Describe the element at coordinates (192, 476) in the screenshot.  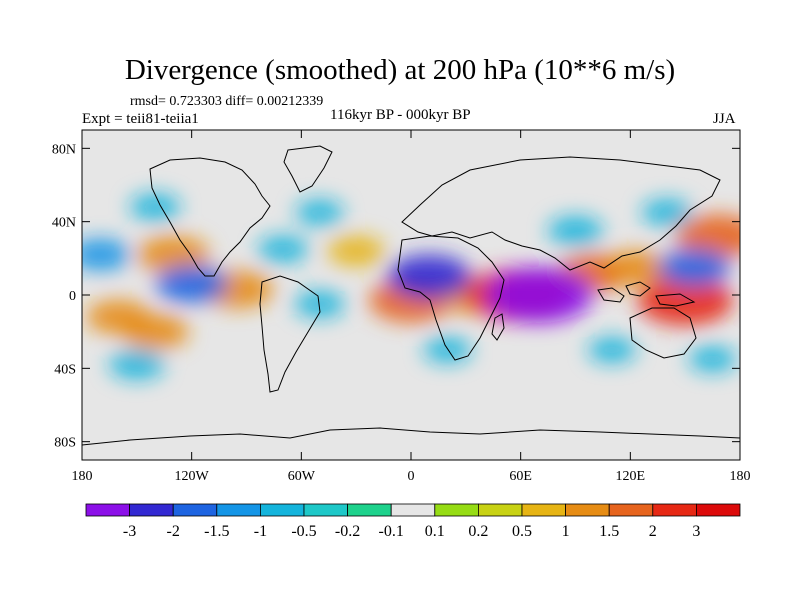
I see `x-tick-label: 120W` at that location.